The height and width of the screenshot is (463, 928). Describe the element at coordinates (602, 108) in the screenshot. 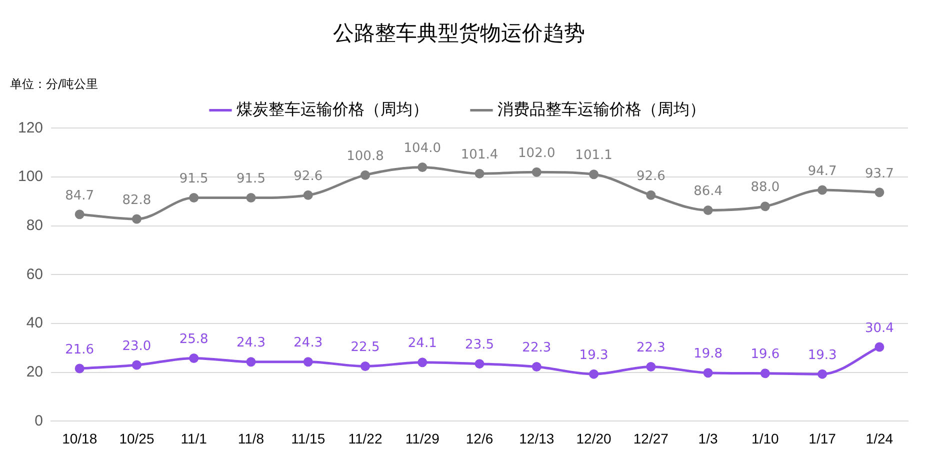

I see `legend-label: 消费品整车运输价格（周均）` at that location.